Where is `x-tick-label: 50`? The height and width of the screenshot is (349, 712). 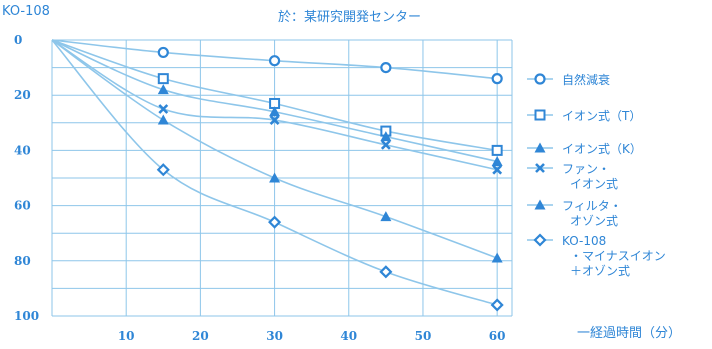 x-tick-label: 50 is located at coordinates (423, 336).